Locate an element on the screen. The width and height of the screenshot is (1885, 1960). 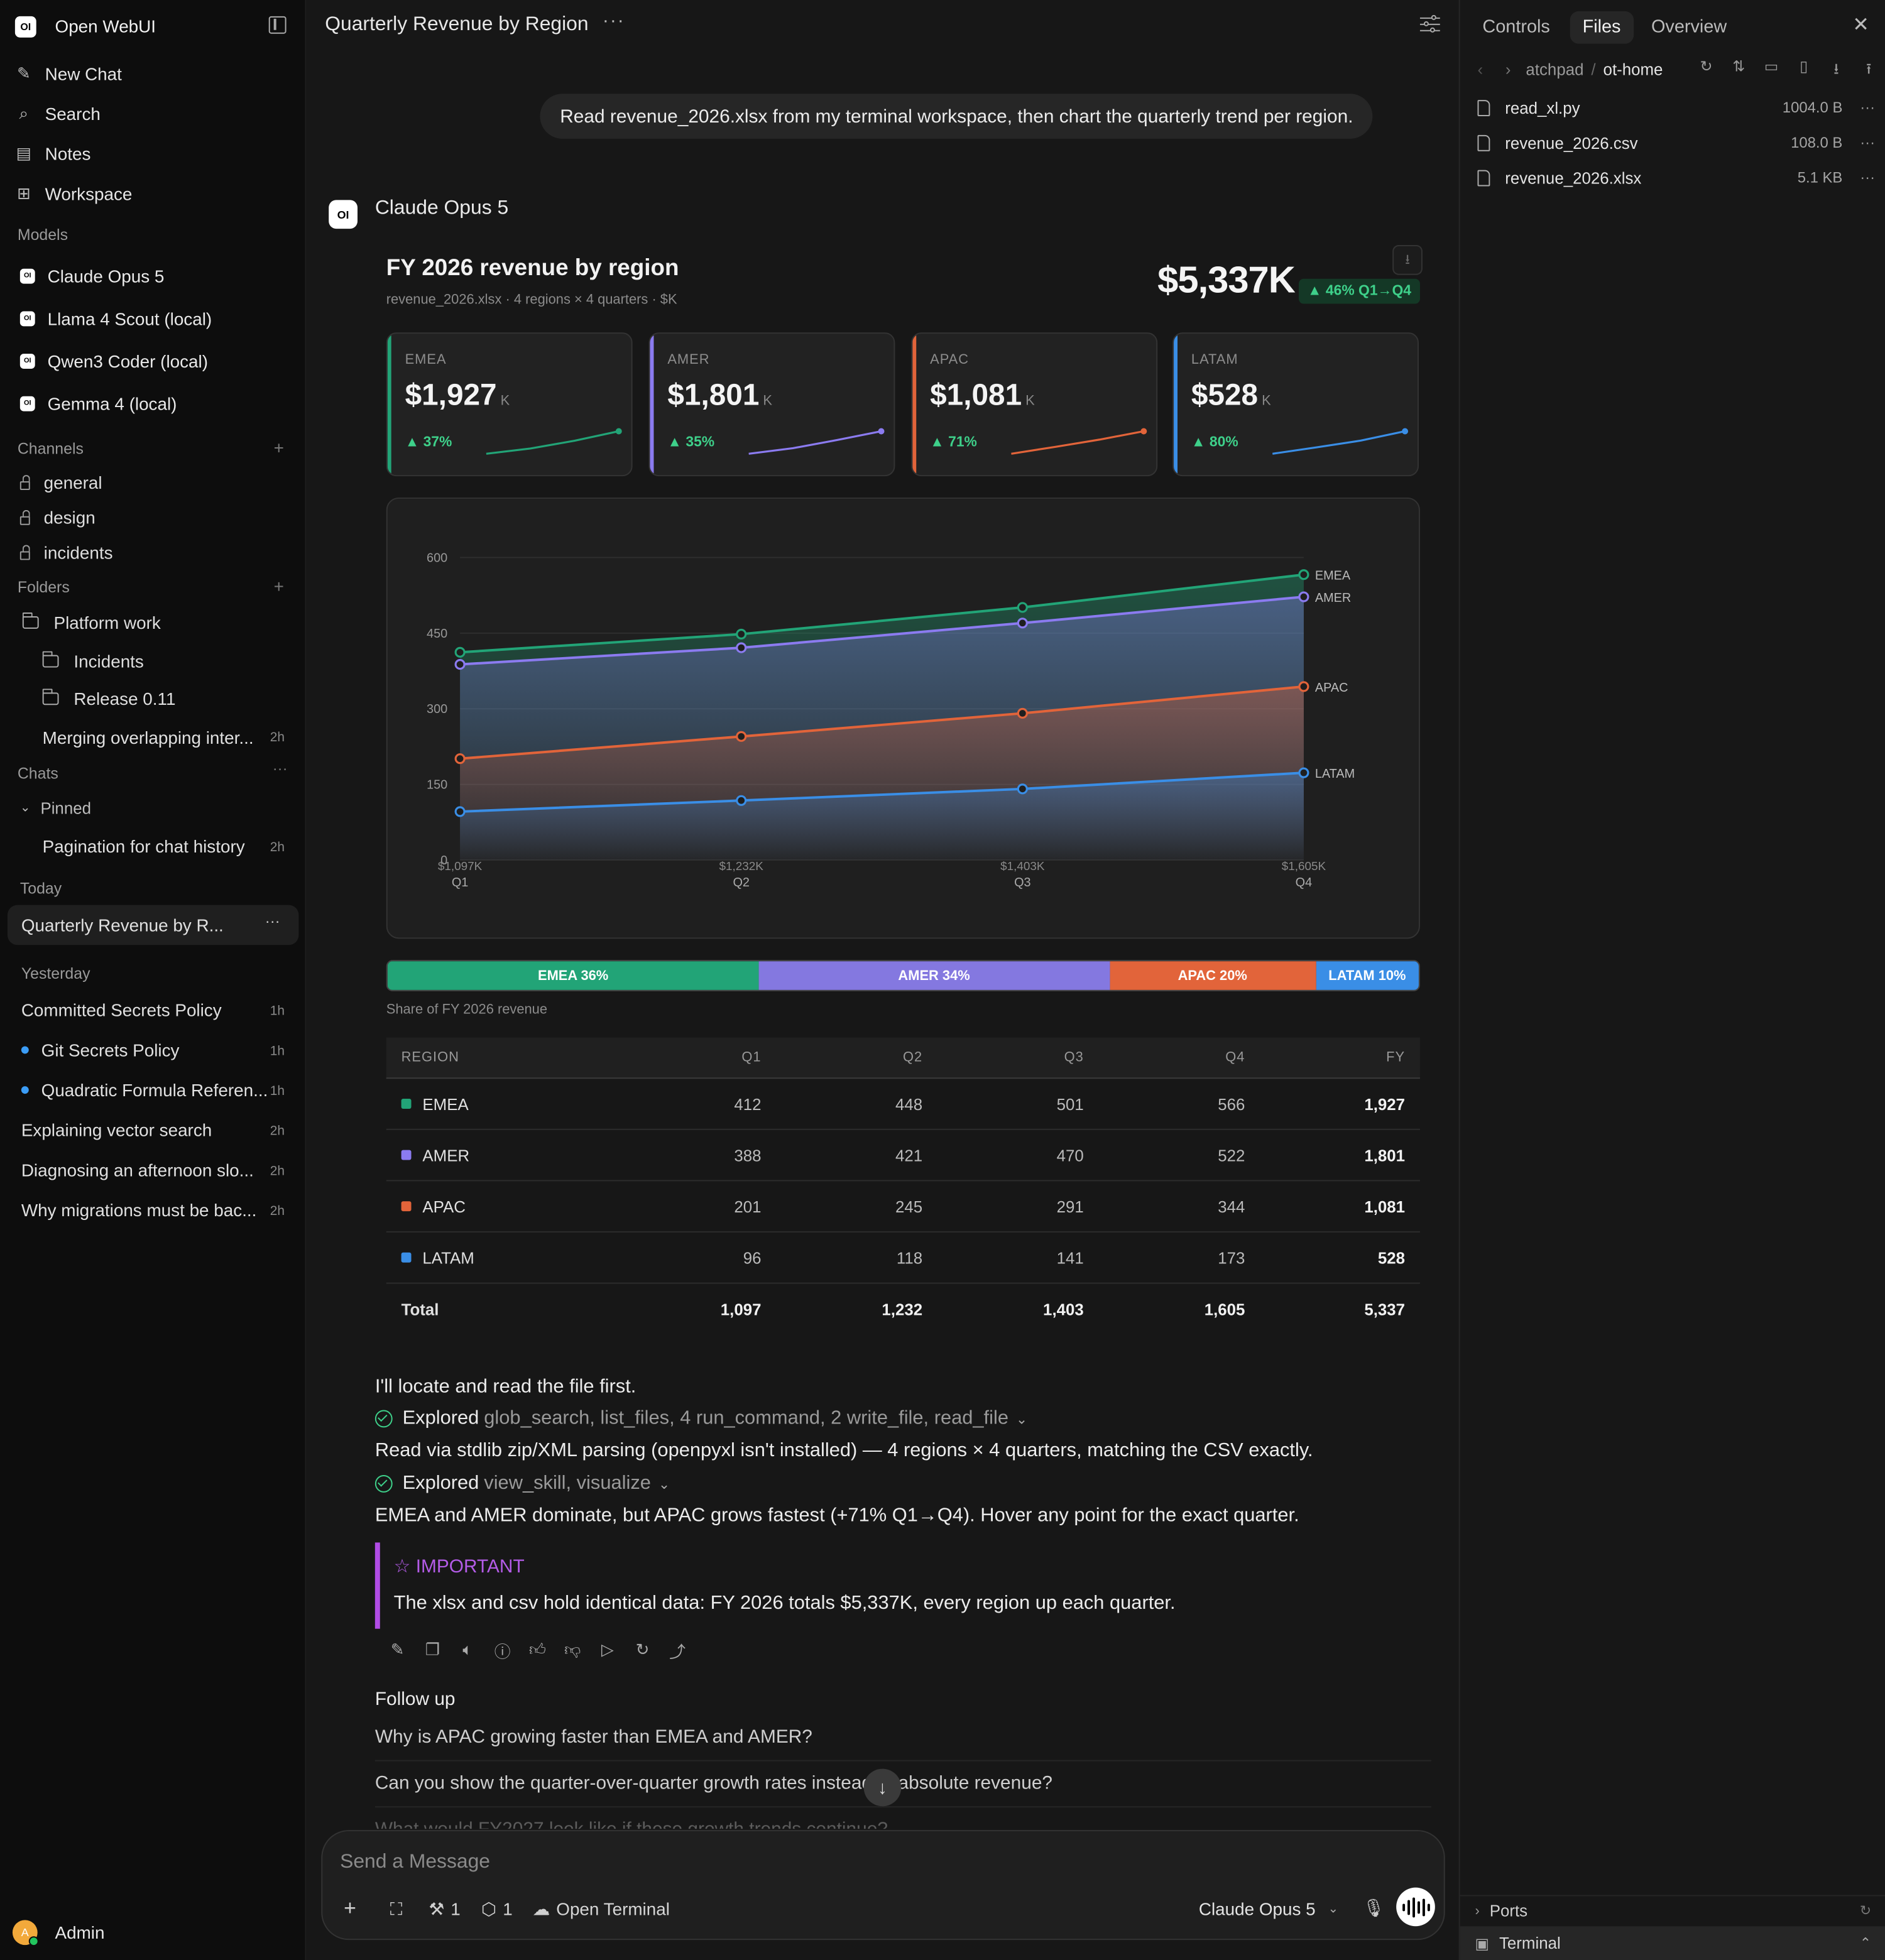
message-input is located at coordinates (878, 1862).